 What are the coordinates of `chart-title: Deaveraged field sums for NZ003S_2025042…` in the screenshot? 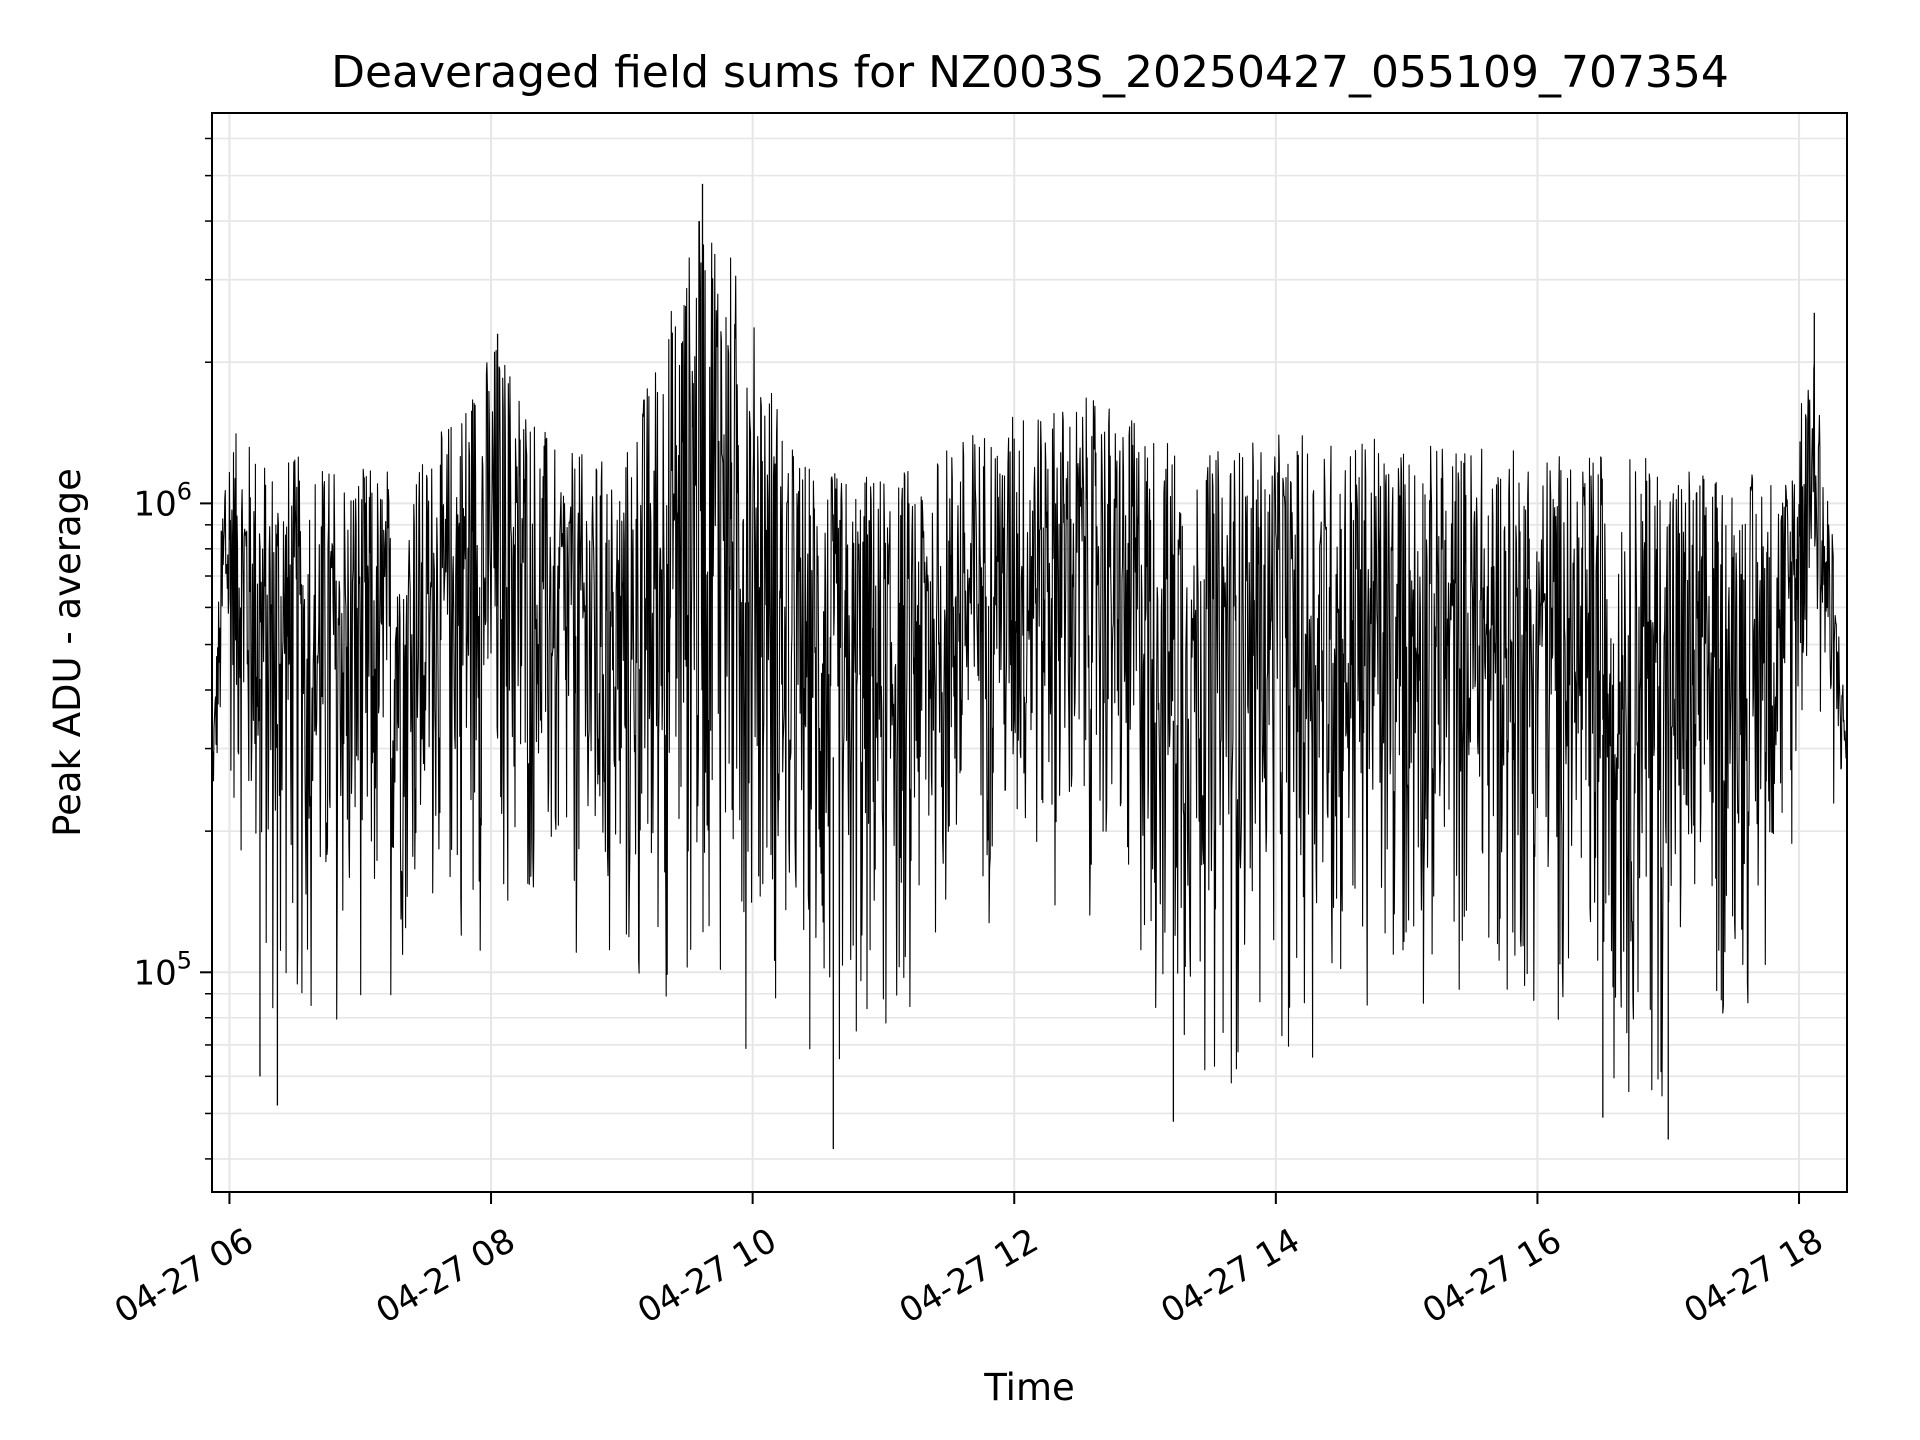 It's located at (1030, 72).